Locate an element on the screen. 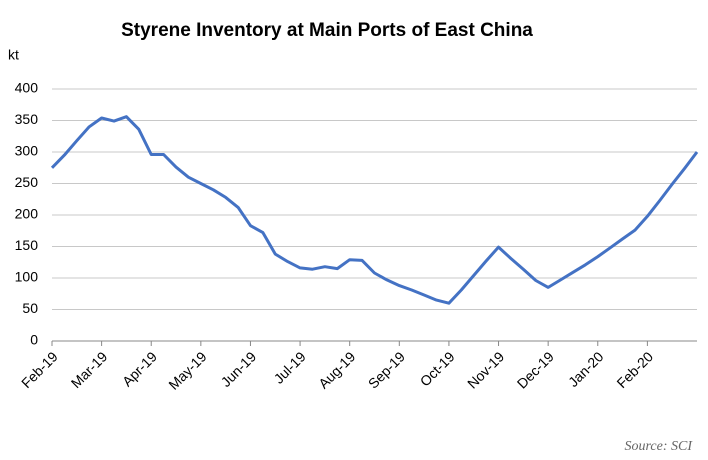 The width and height of the screenshot is (708, 460). y-tick-label: 0 is located at coordinates (34, 340).